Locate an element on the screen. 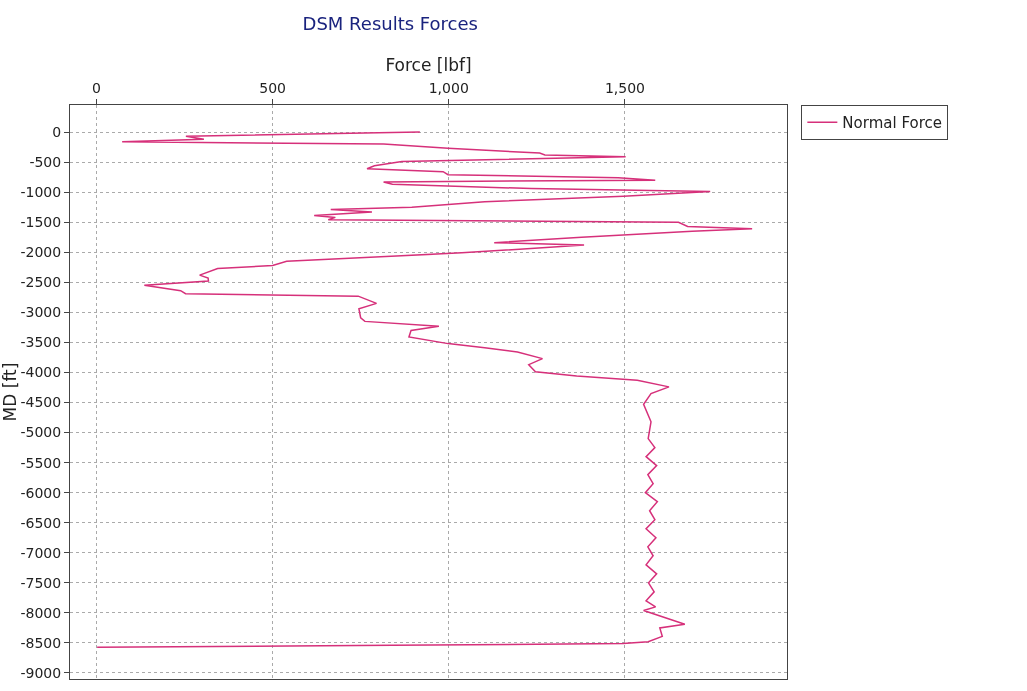 Image resolution: width=1027 pixels, height=691 pixels. y-tick-label: -4000 is located at coordinates (41, 372).